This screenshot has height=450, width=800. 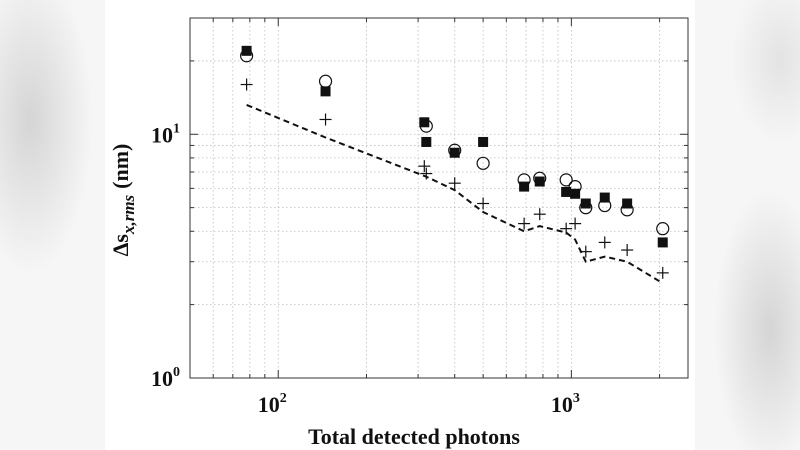 What do you see at coordinates (414, 436) in the screenshot?
I see `x-axis-title: Total detected photons` at bounding box center [414, 436].